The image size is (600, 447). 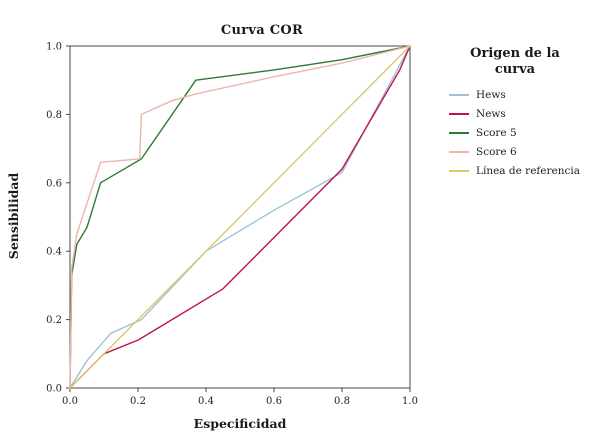 I want to click on x-tick-label: 1.0, so click(x=410, y=401).